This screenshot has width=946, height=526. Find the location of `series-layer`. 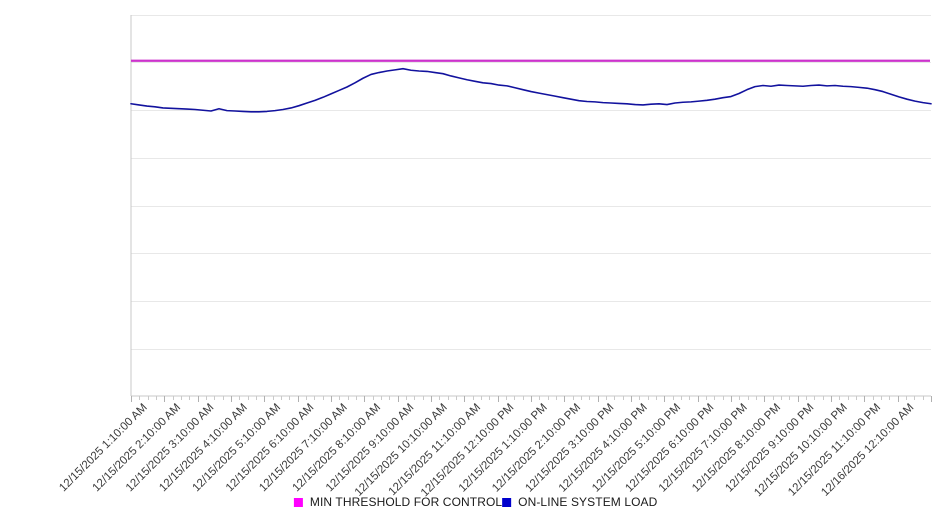

series-layer is located at coordinates (531, 86).